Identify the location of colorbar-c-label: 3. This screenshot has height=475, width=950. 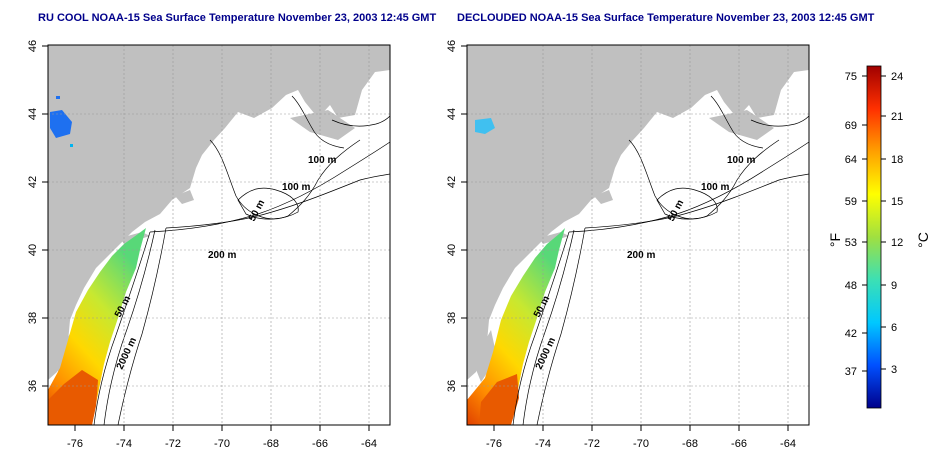
(894, 370).